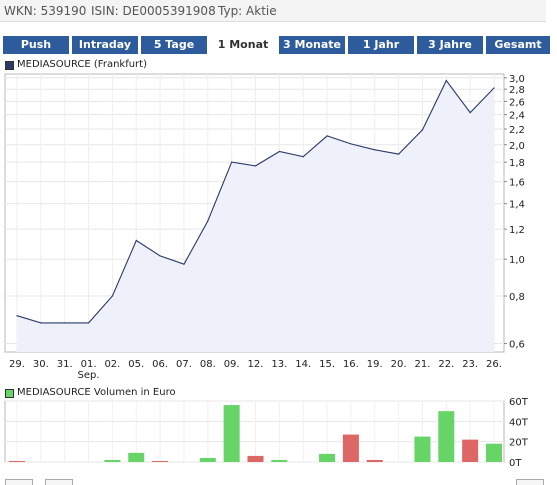 This screenshot has width=557, height=485. Describe the element at coordinates (112, 364) in the screenshot. I see `x-tick-label: 02.` at that location.